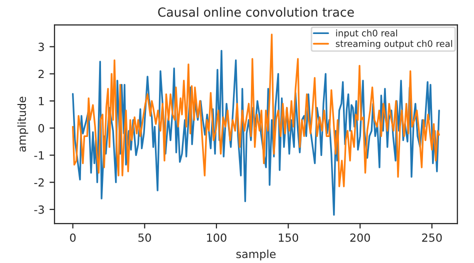 The width and height of the screenshot is (474, 263). I want to click on chart-title: Causal online convolution trace, so click(256, 12).